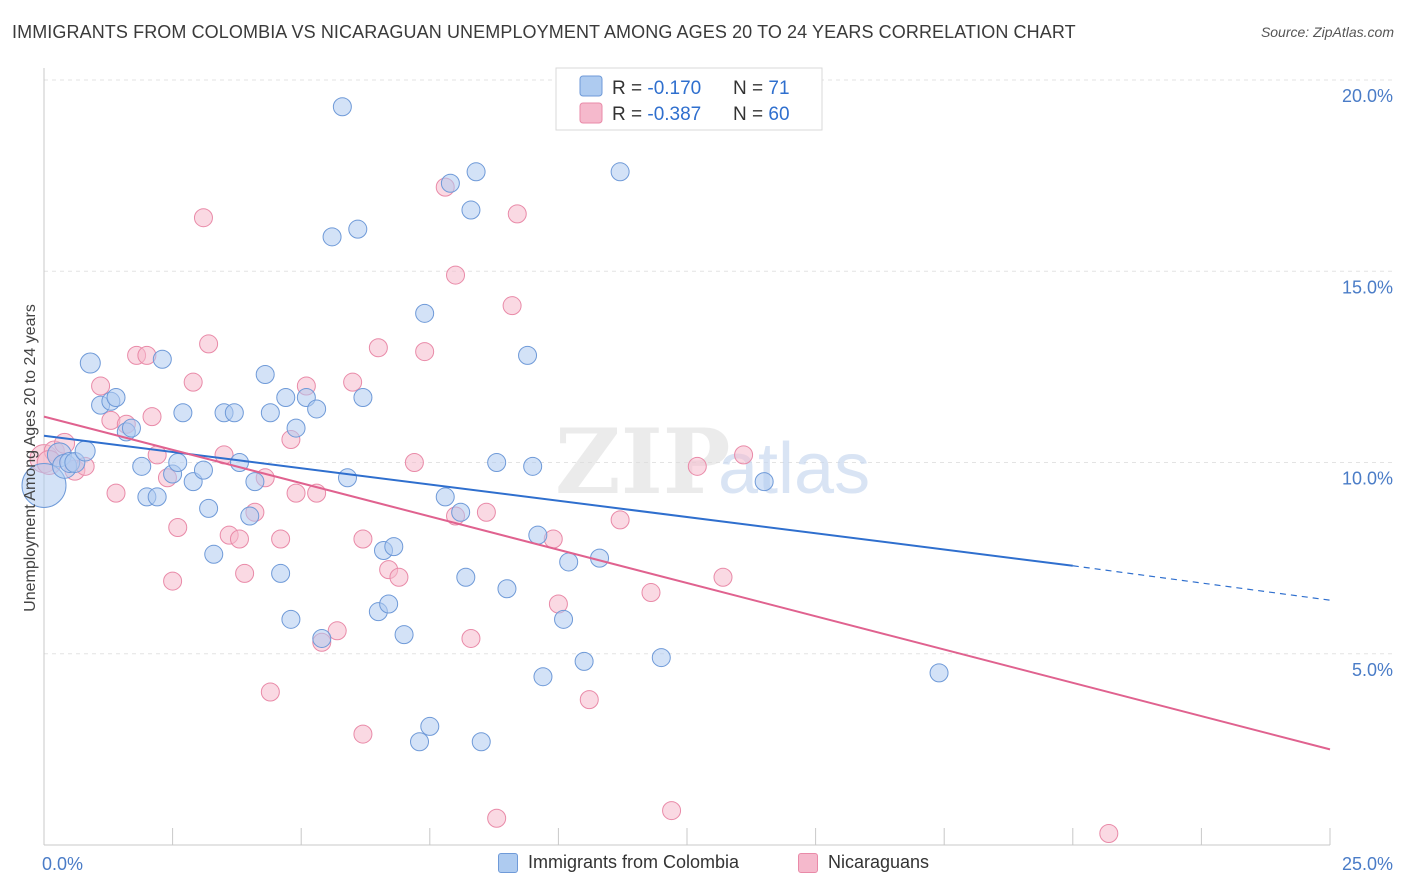 The image size is (1406, 892). Describe the element at coordinates (674, 114) in the screenshot. I see `legend-r-value-nicaraguans: -0.387` at that location.